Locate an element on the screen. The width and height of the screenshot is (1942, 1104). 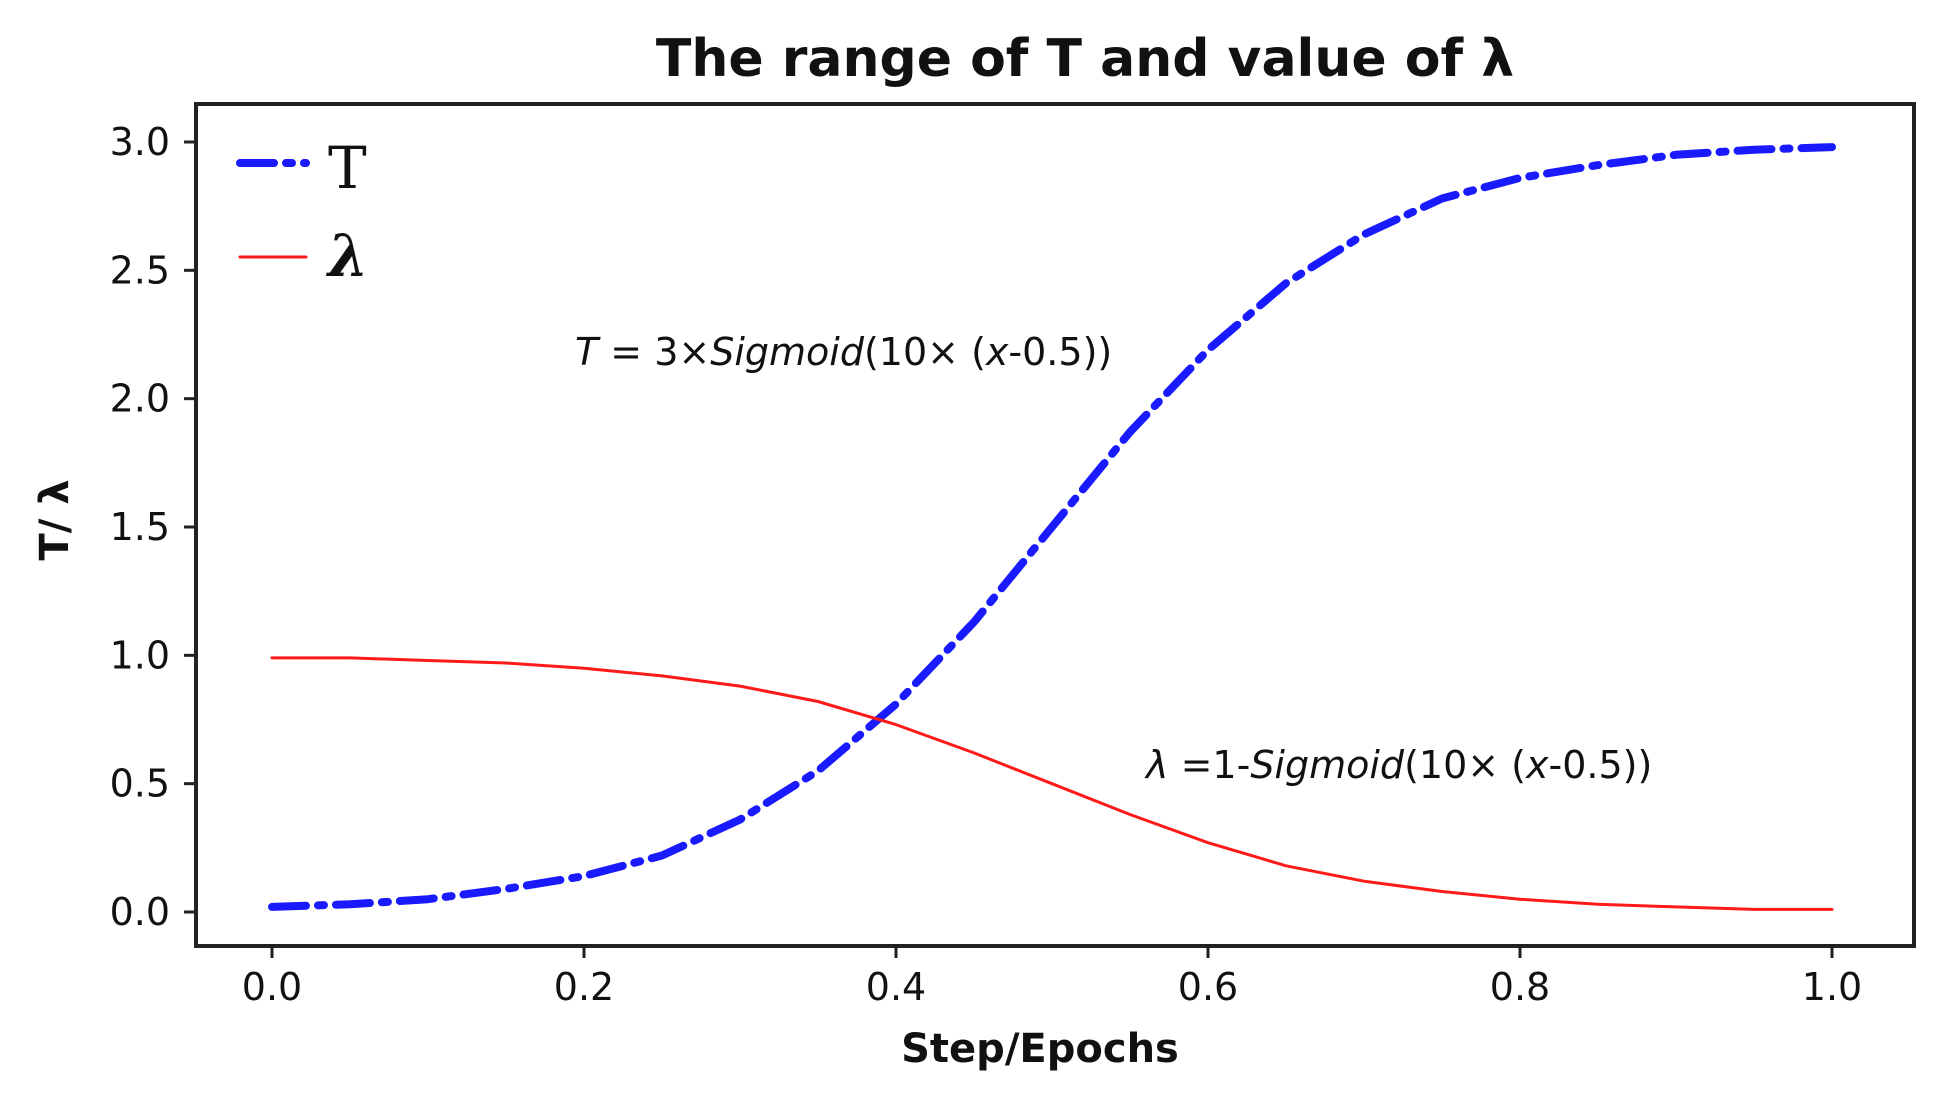
x-tick-label: 0.2 is located at coordinates (584, 987).